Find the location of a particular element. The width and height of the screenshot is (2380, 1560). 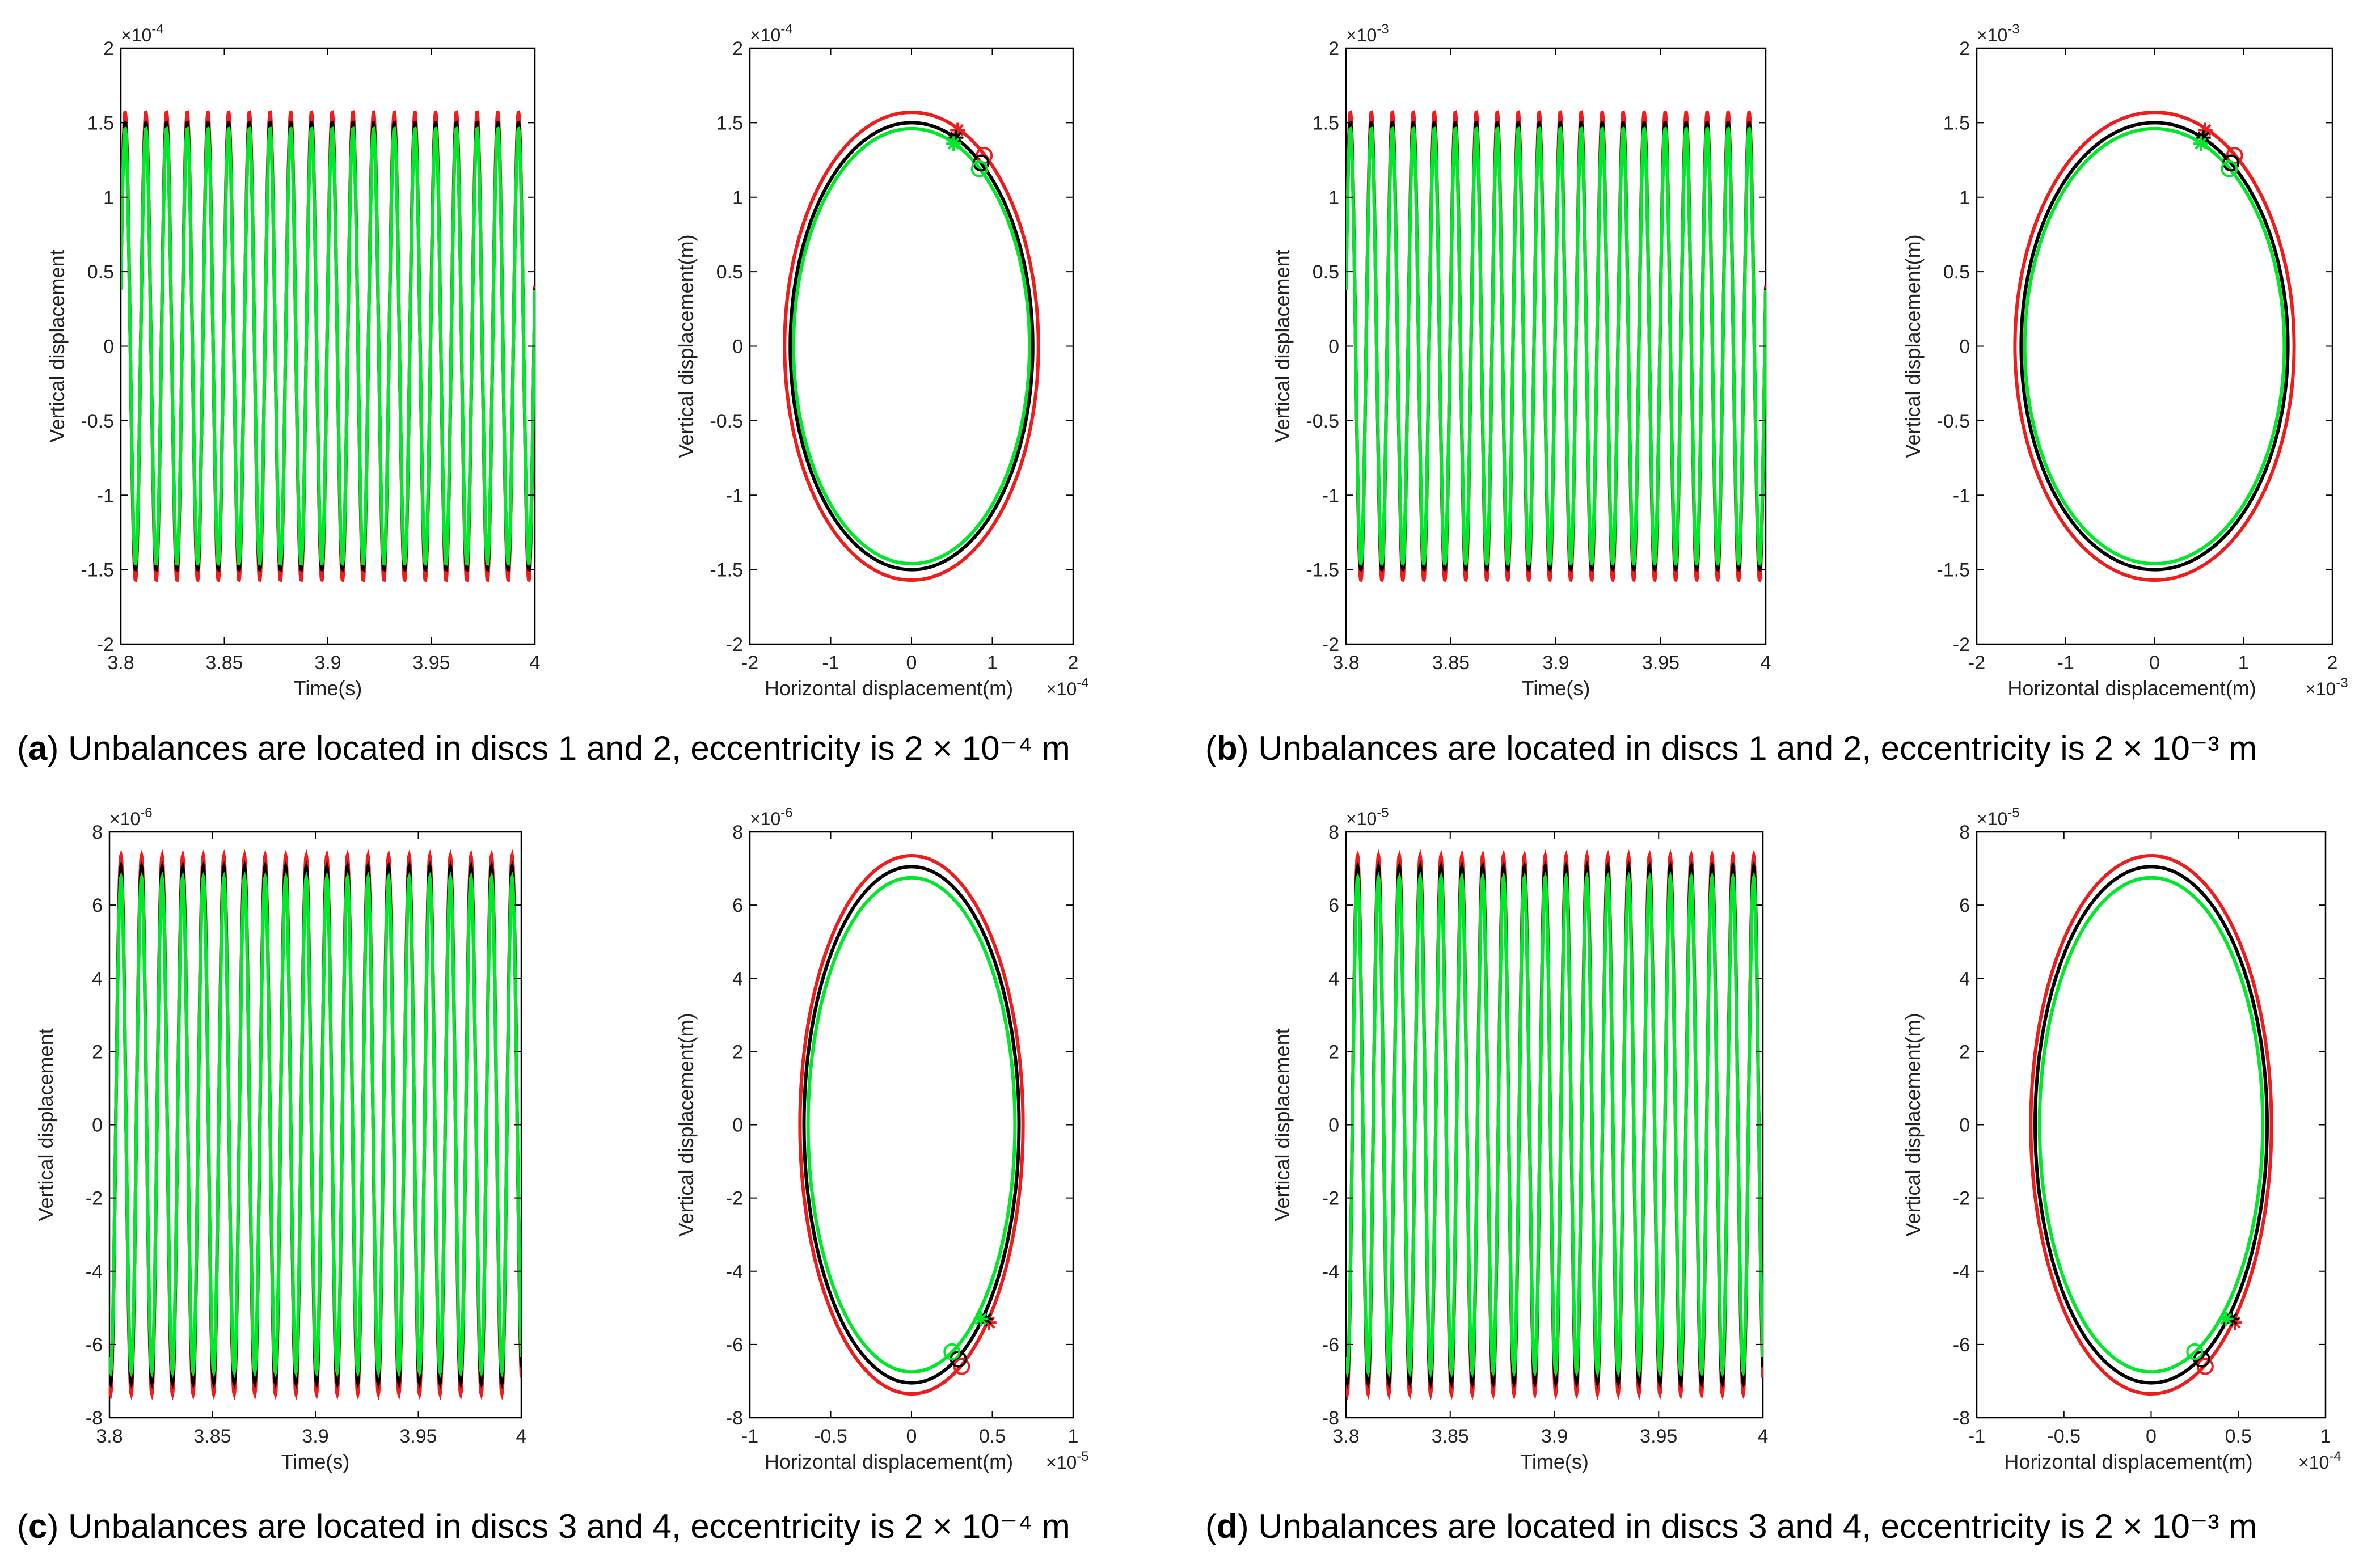

x-tick-label: 3.95 is located at coordinates (1658, 1436).